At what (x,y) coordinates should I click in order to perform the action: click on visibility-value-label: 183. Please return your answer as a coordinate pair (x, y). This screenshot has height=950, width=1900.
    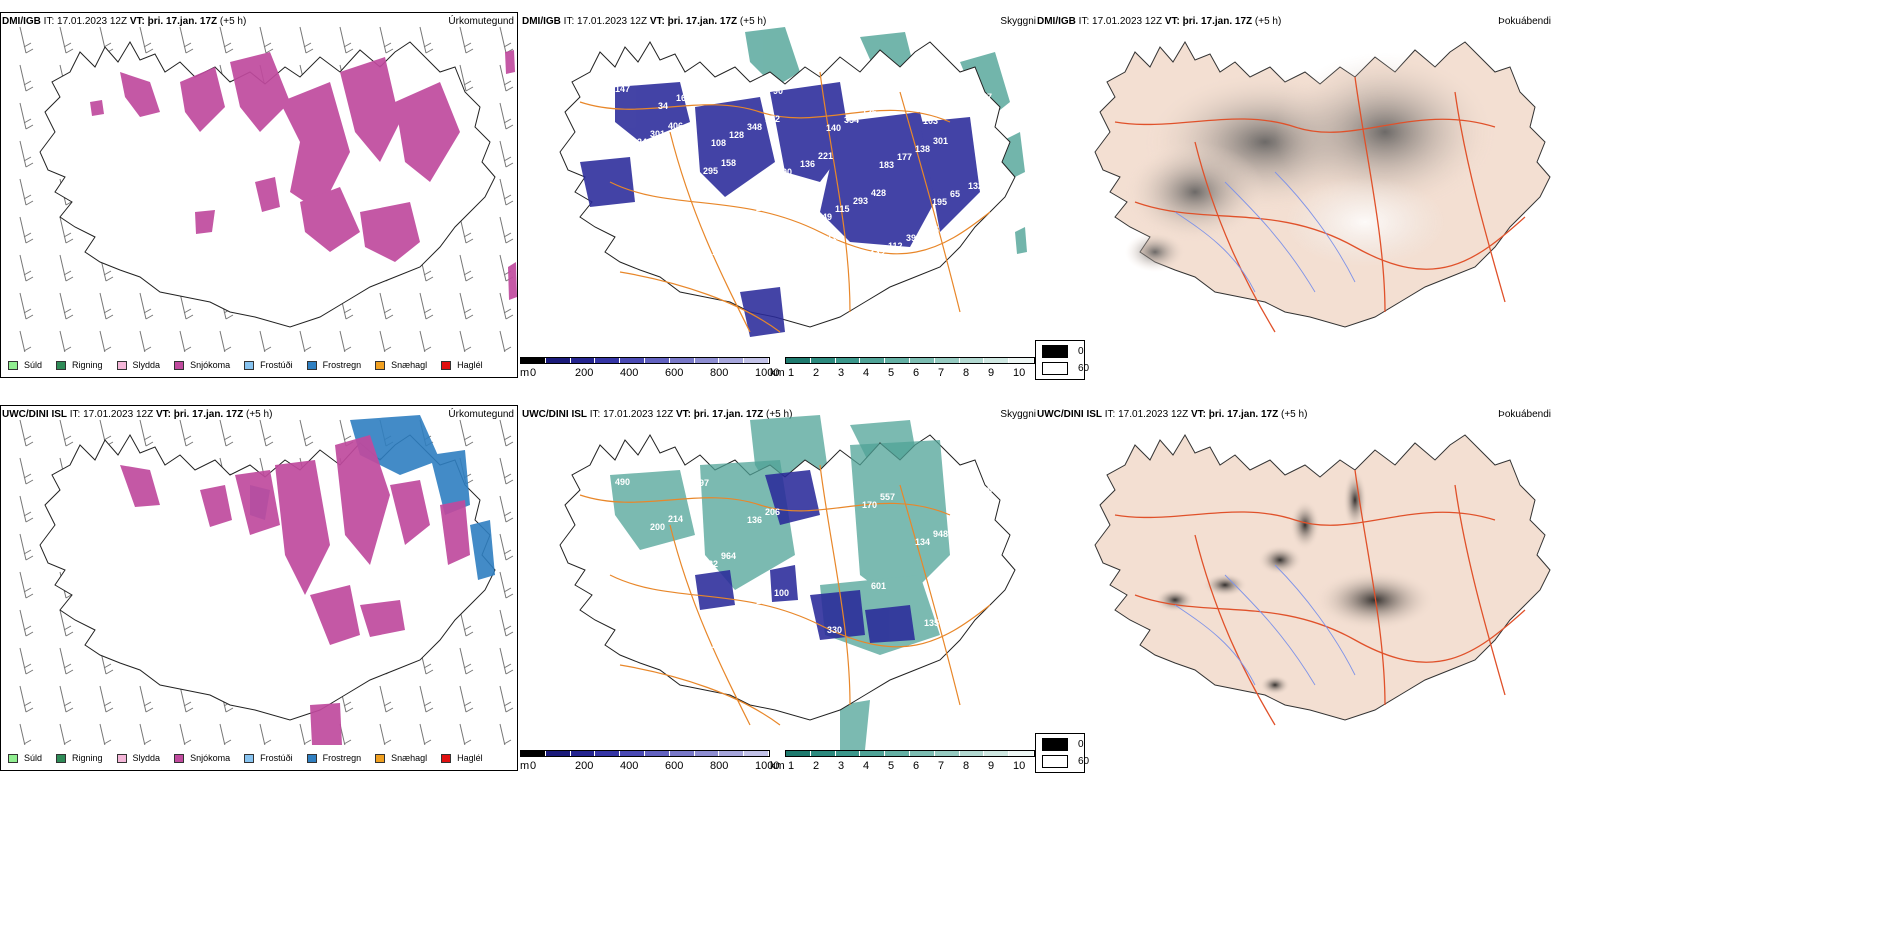
    Looking at the image, I should click on (701, 90).